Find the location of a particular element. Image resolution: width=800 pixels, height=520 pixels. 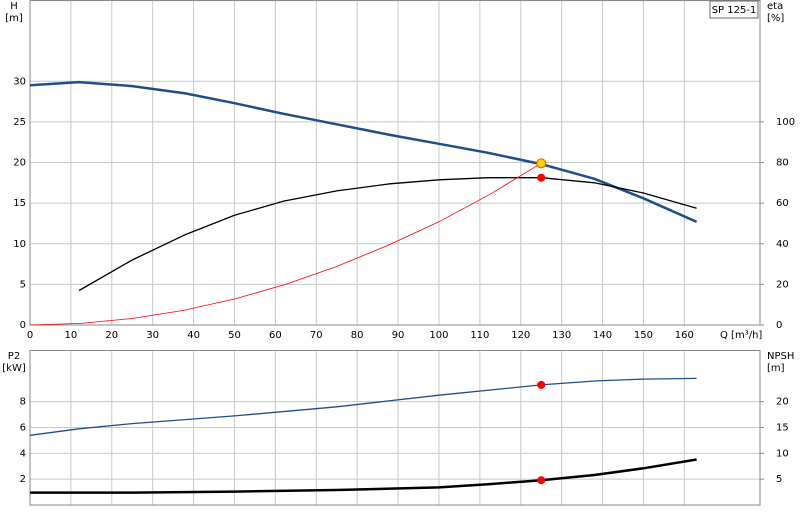

y-tick-label: 20 is located at coordinates (19, 163).